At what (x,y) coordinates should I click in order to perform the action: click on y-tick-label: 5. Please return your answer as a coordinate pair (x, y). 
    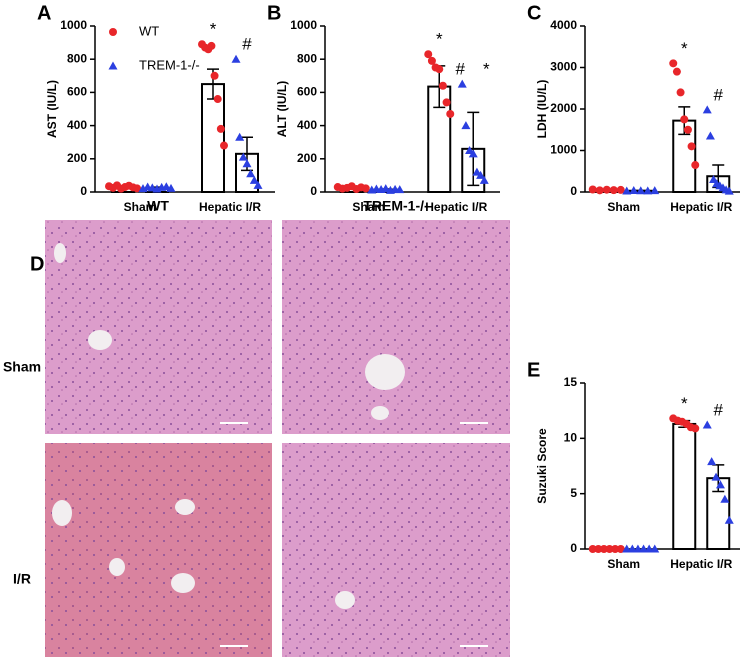
    Looking at the image, I should click on (573, 493).